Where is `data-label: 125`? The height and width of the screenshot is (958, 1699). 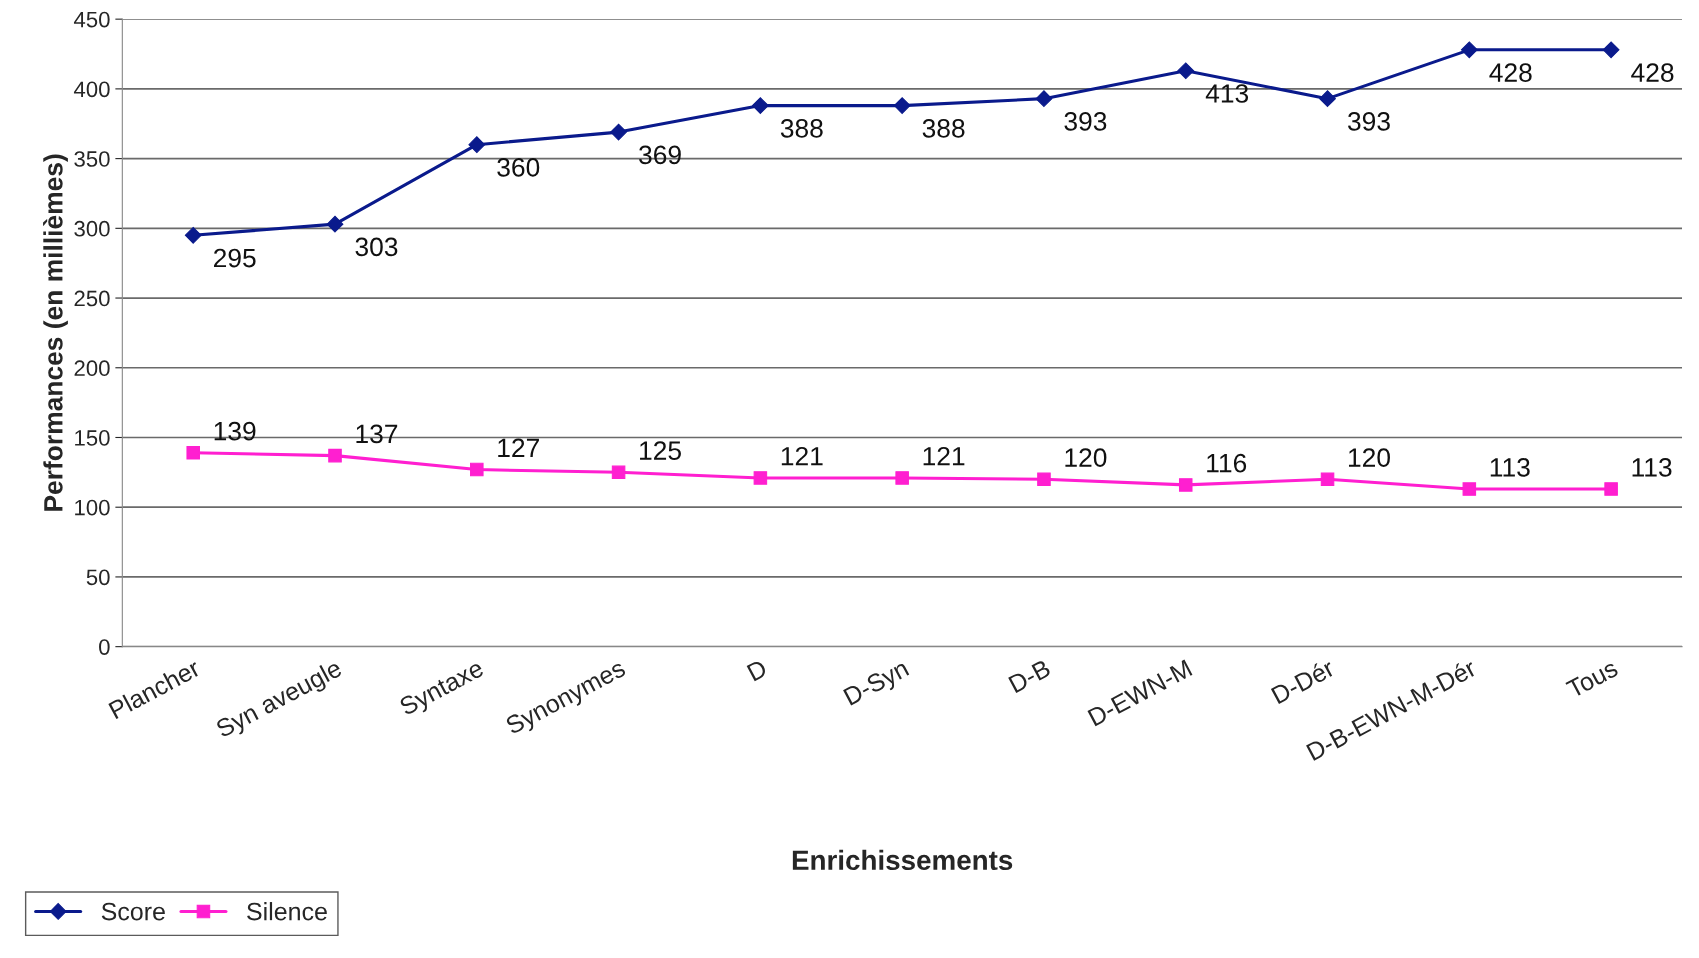
data-label: 125 is located at coordinates (660, 450).